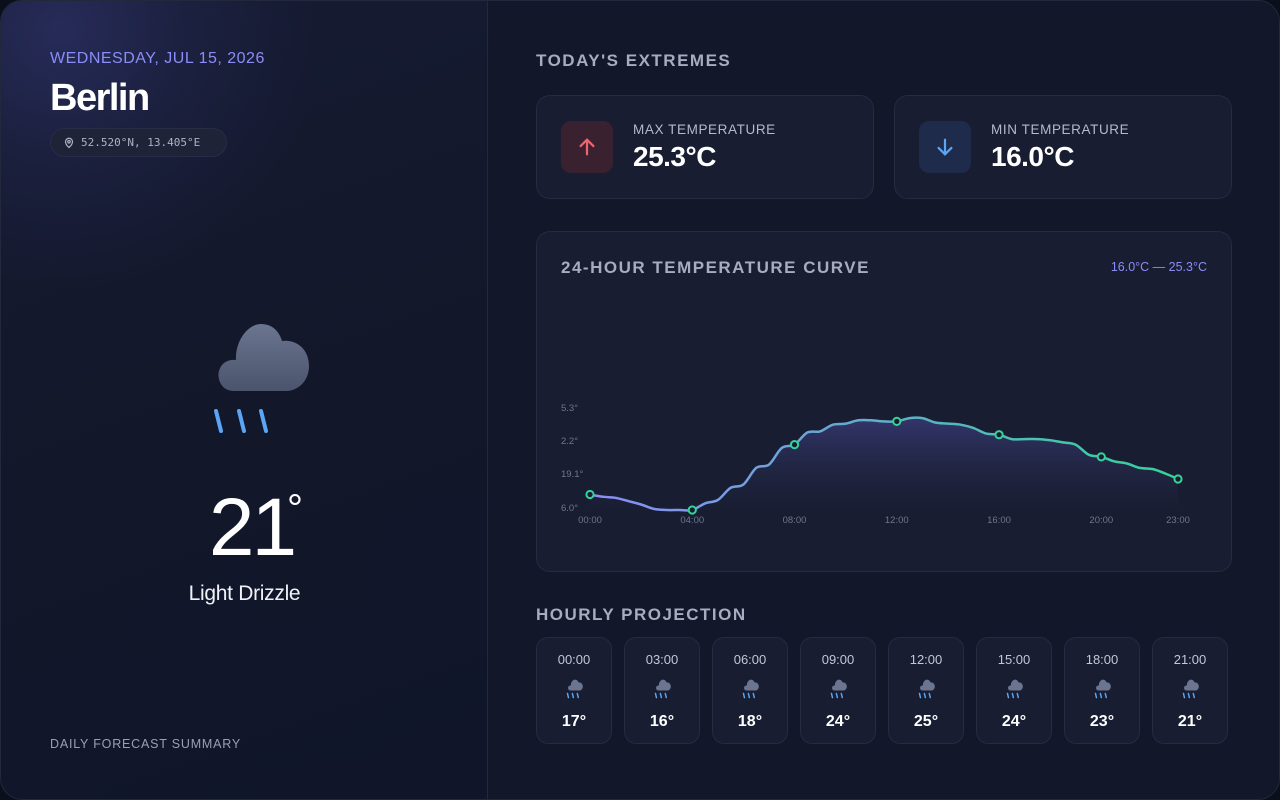  I want to click on hourly-temperature: 25°, so click(926, 721).